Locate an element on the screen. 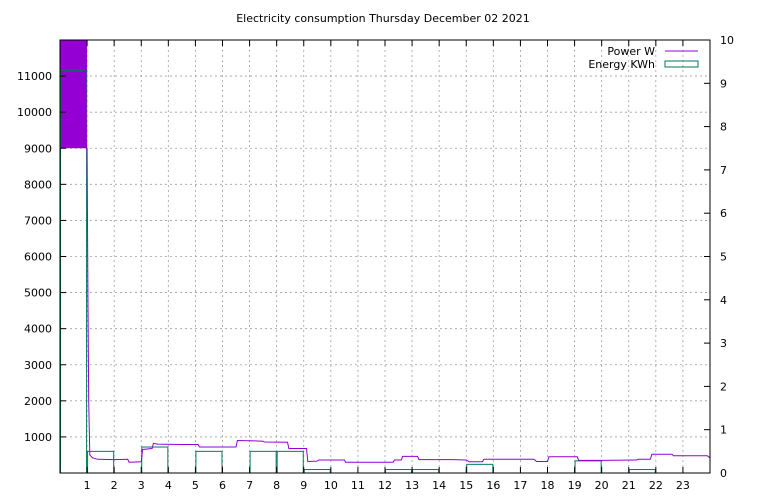 This screenshot has height=500, width=768. x-tick-label: 15 is located at coordinates (466, 485).